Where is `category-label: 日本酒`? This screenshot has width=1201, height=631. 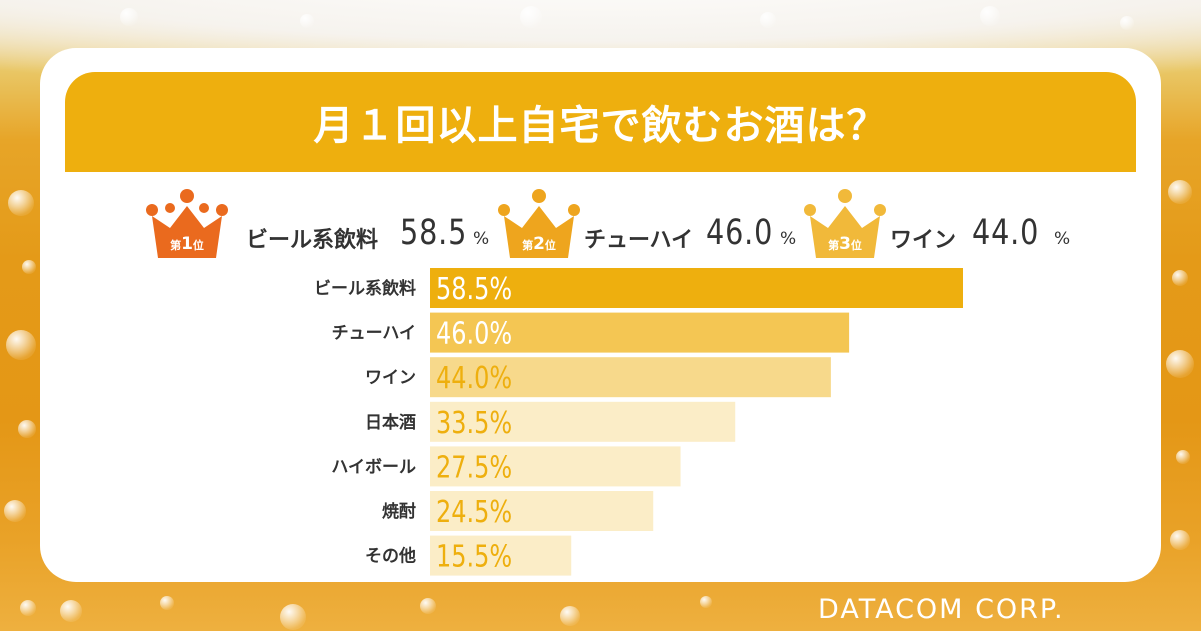 category-label: 日本酒 is located at coordinates (390, 422).